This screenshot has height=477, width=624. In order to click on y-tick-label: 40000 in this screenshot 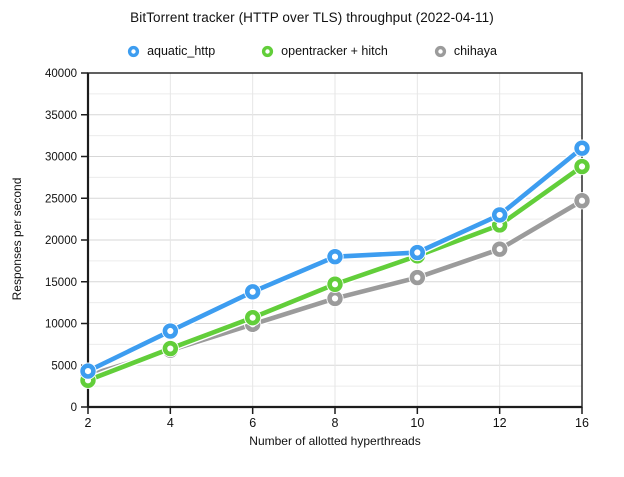, I will do `click(61, 74)`.